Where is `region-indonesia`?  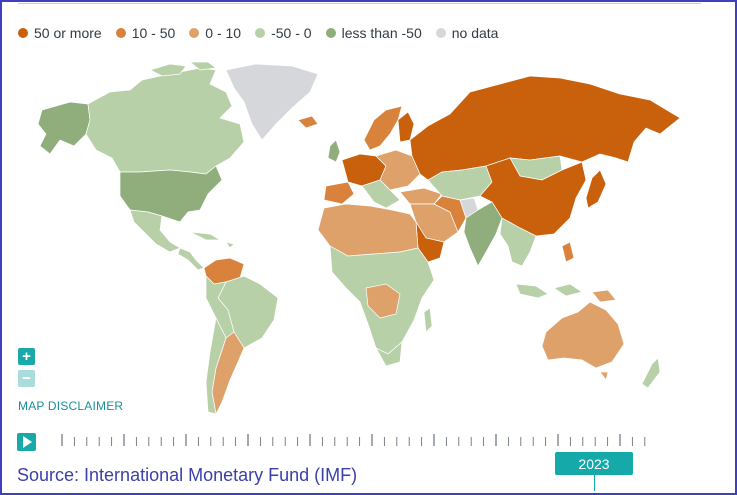 region-indonesia is located at coordinates (549, 291).